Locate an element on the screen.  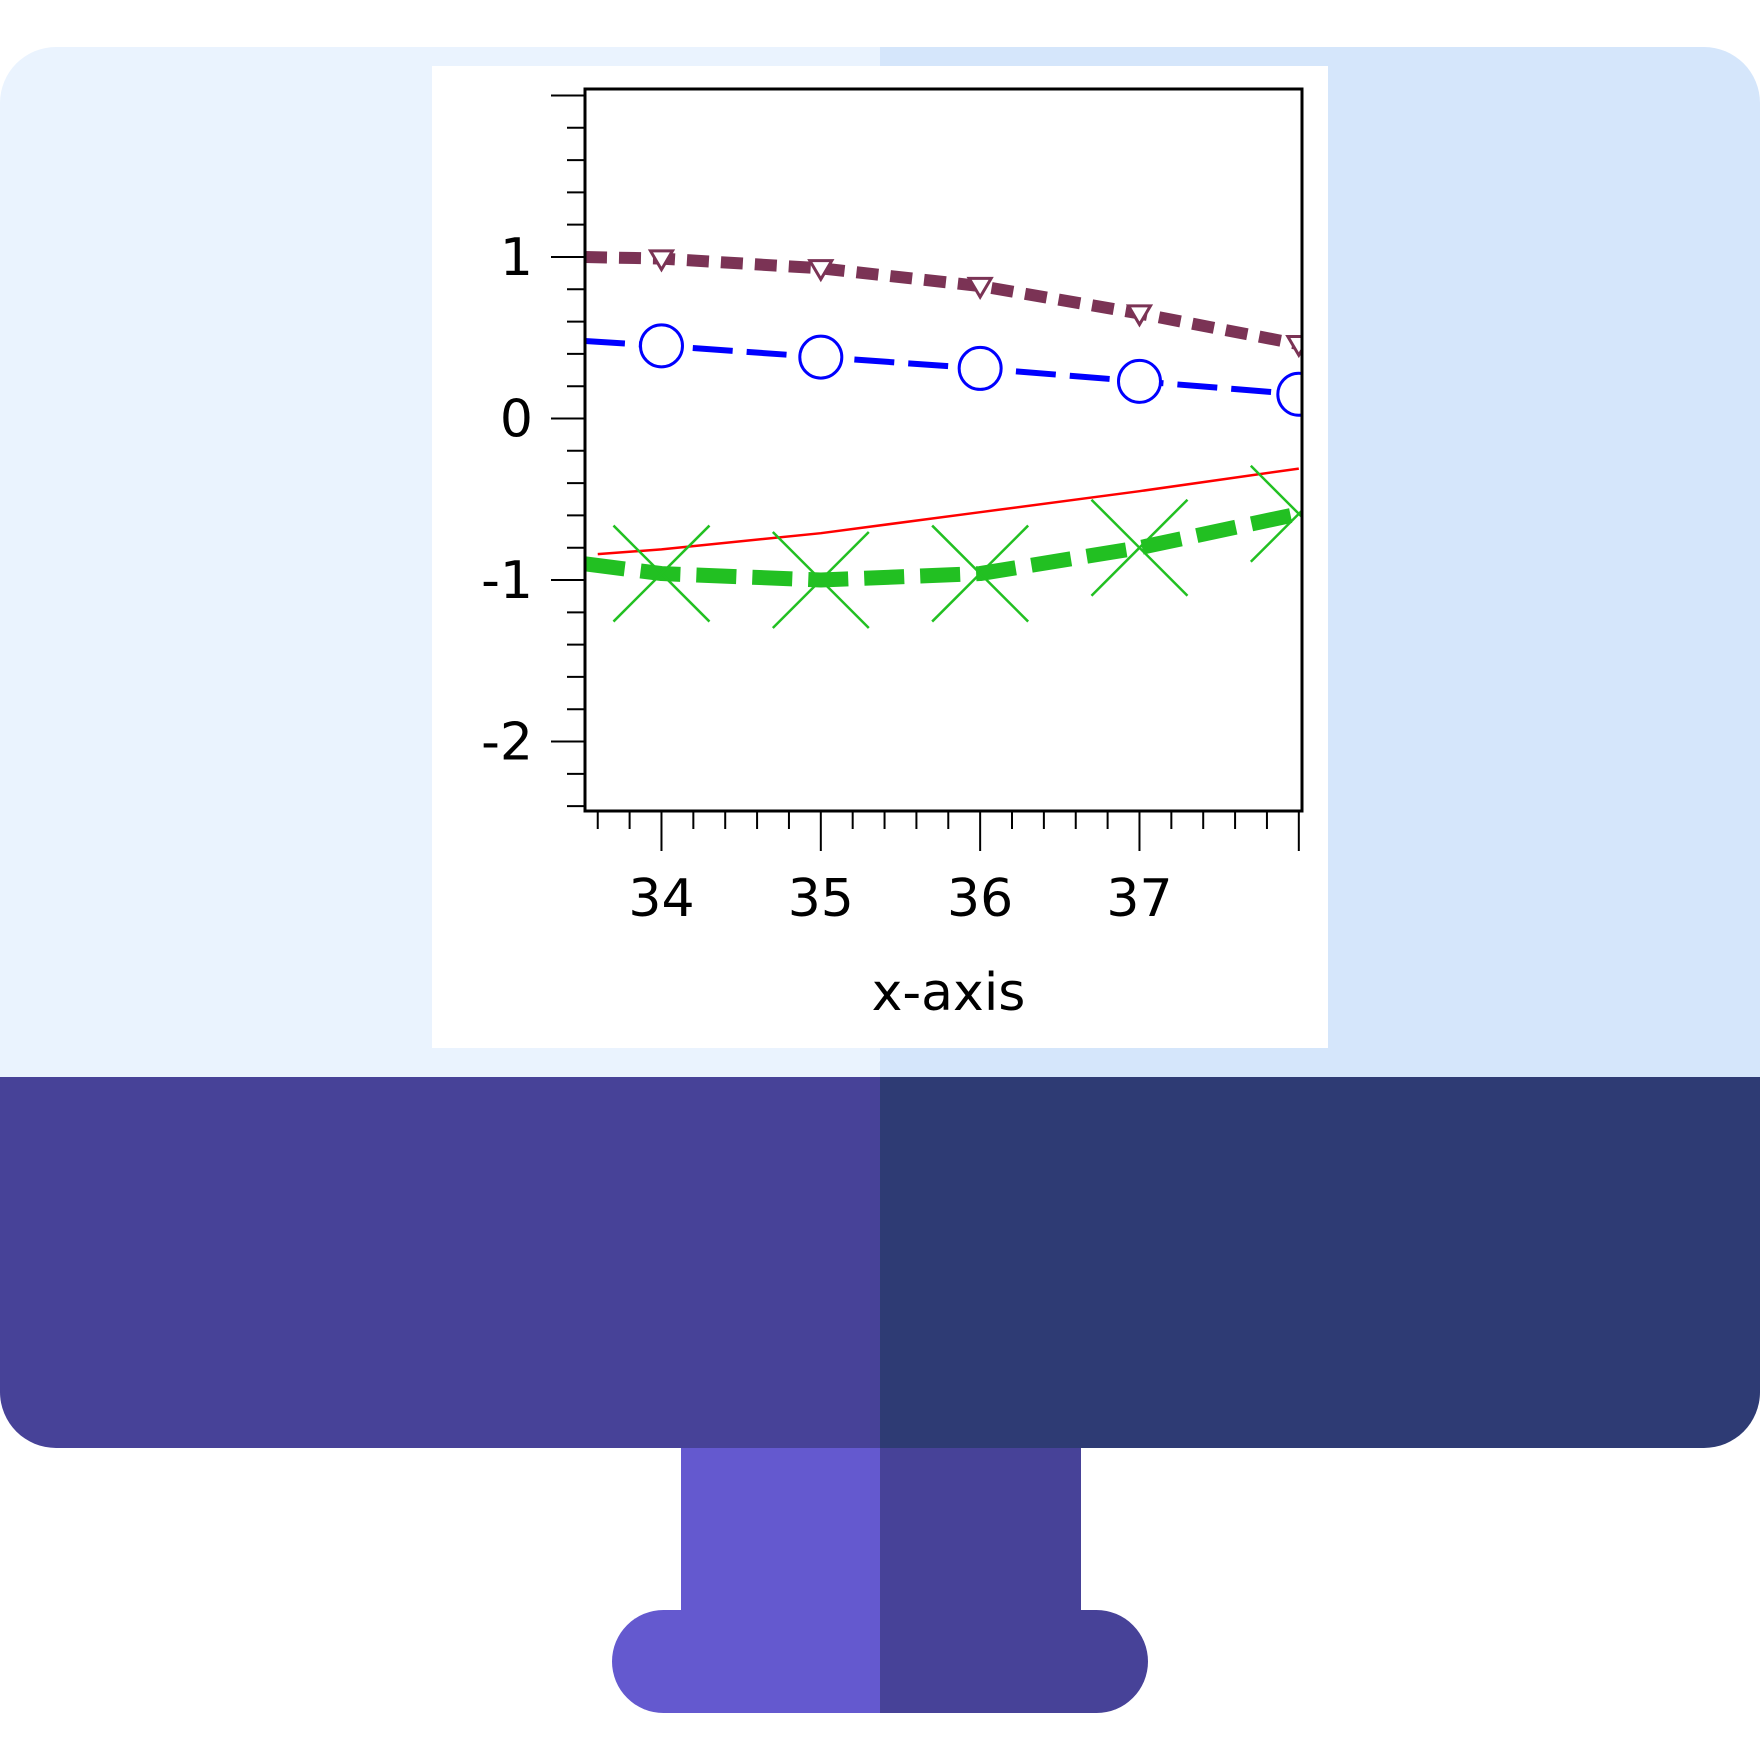
y-tick-label: -1 is located at coordinates (507, 581).